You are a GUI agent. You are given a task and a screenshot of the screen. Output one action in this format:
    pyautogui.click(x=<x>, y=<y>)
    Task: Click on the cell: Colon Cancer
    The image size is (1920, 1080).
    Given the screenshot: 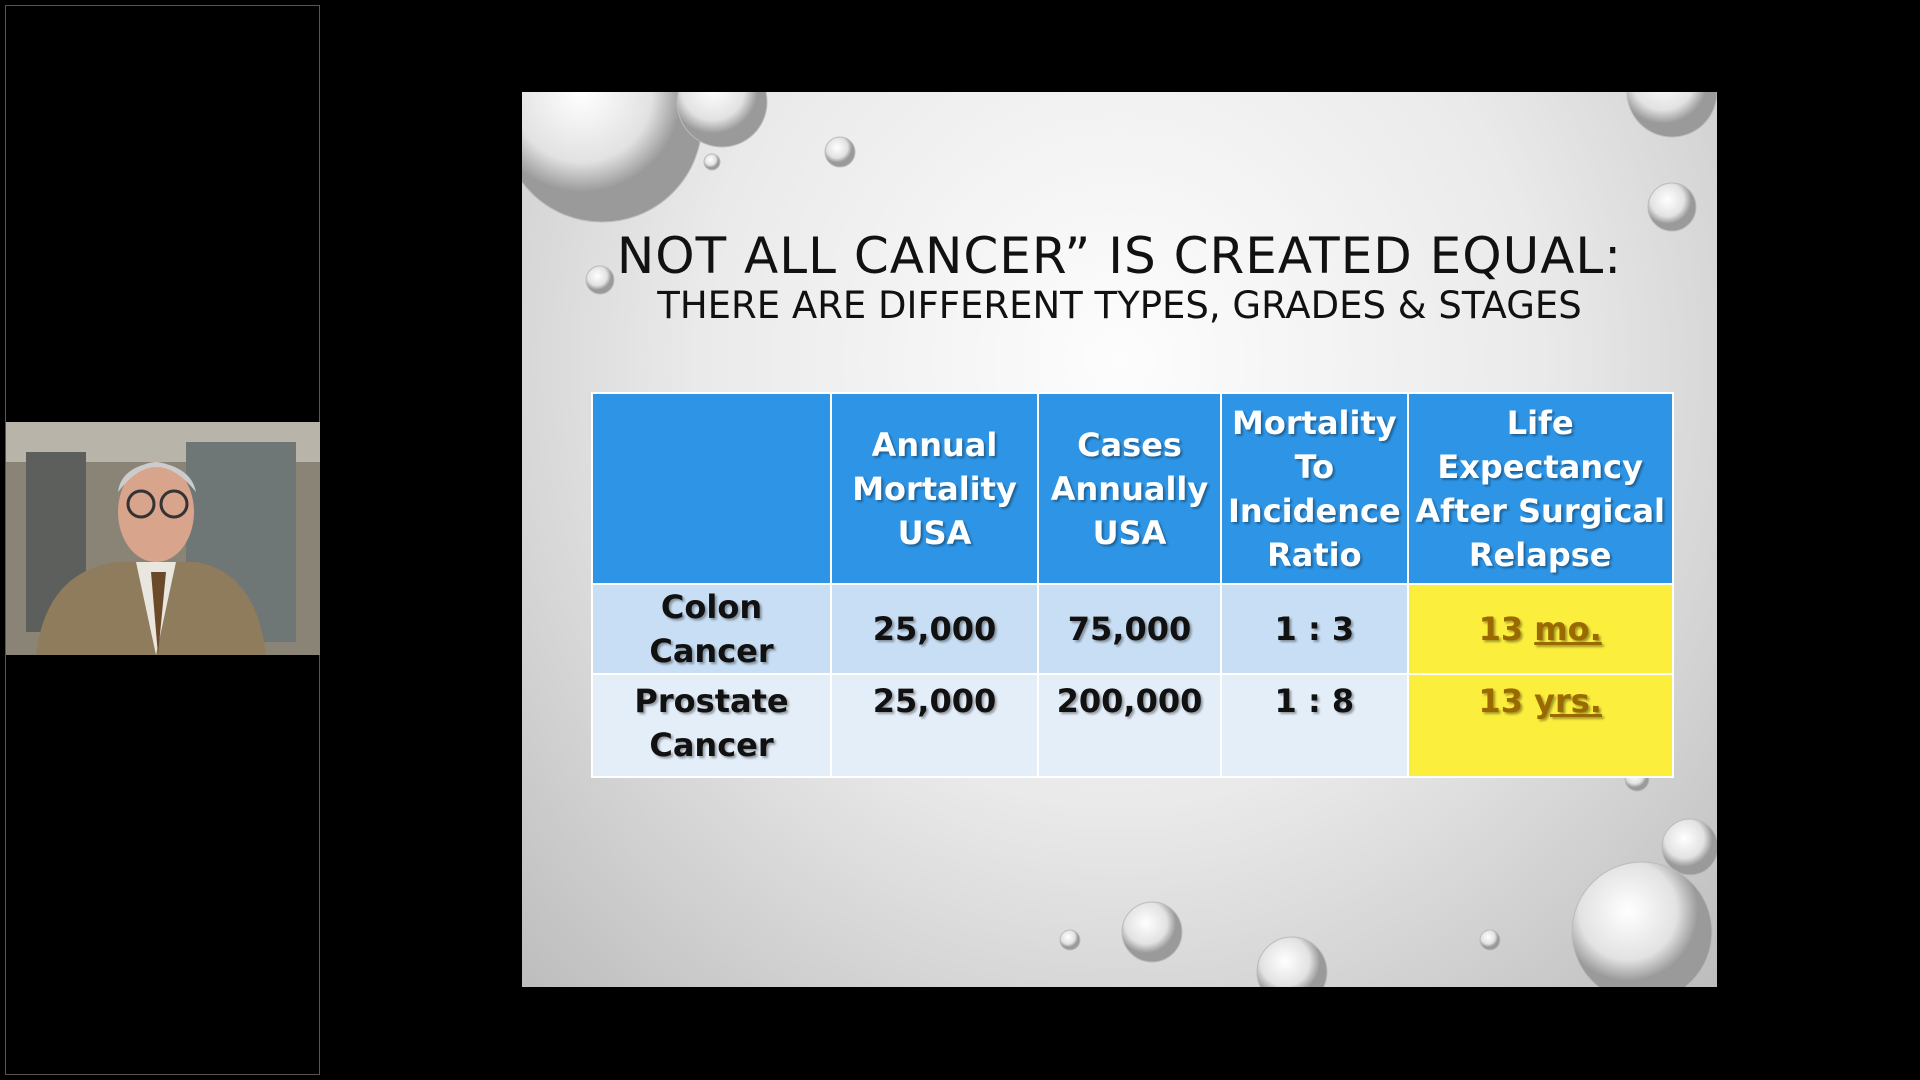 What is the action you would take?
    pyautogui.click(x=711, y=629)
    